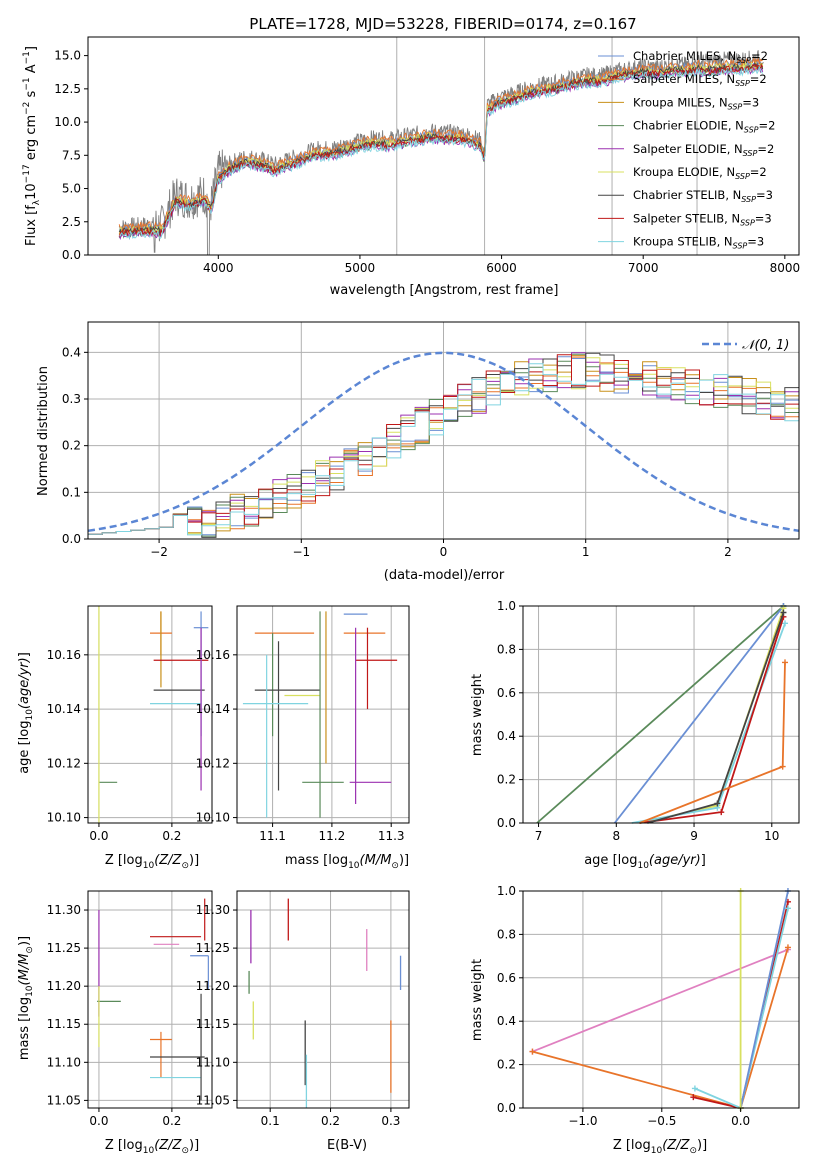  Describe the element at coordinates (152, 1147) in the screenshot. I see `mass-vs-Z-xlabel: Z [log10(Z/Z⊙)]` at that location.